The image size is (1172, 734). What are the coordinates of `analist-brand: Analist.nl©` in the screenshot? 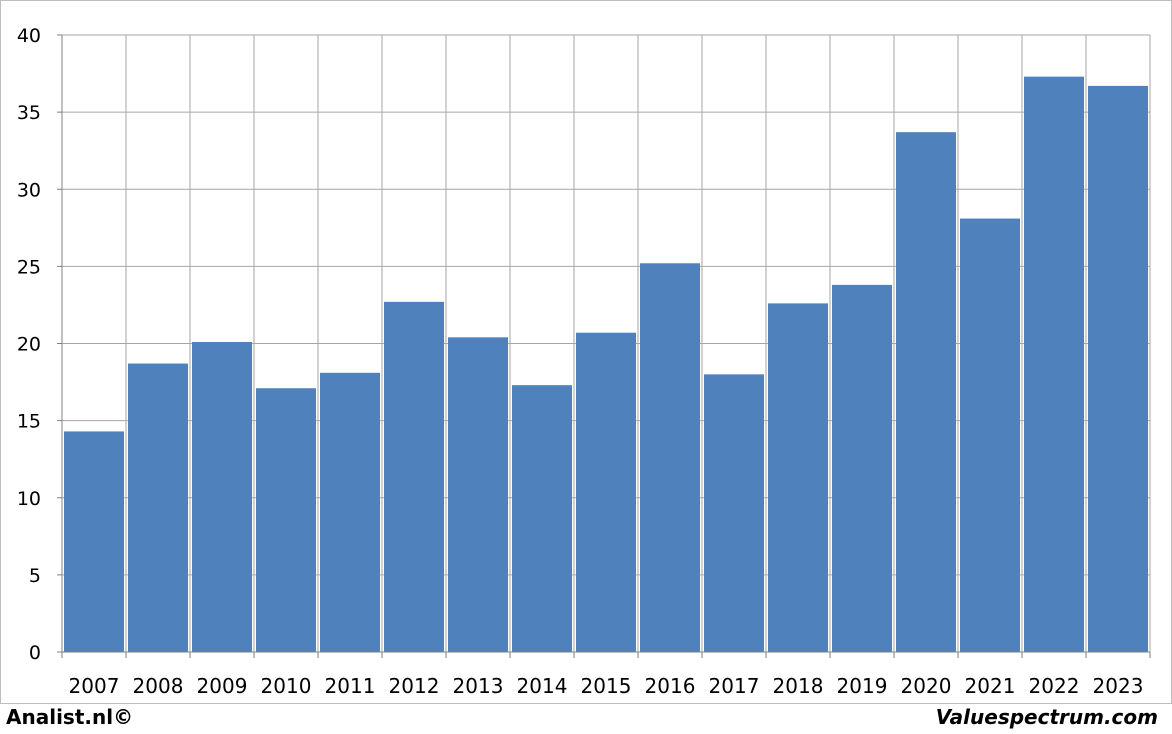 It's located at (70, 717).